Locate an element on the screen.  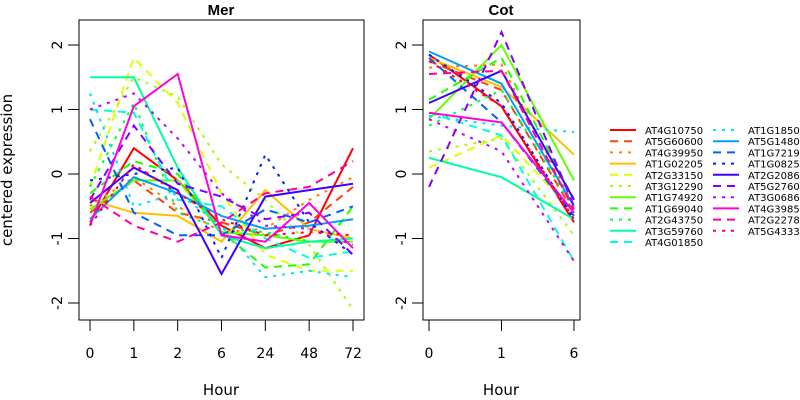
legend-label: AT1G69040 is located at coordinates (674, 209).